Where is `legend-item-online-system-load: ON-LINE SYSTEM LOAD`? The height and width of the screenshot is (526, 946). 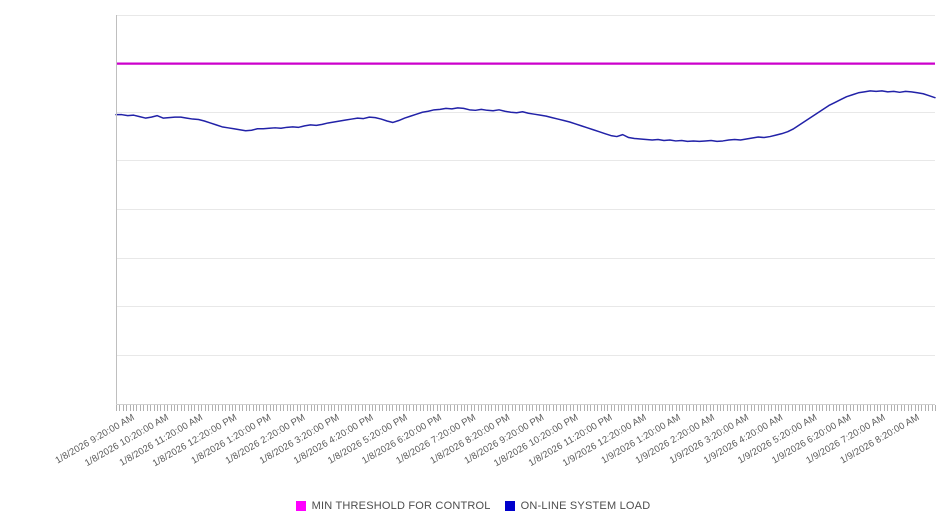 legend-item-online-system-load: ON-LINE SYSTEM LOAD is located at coordinates (577, 506).